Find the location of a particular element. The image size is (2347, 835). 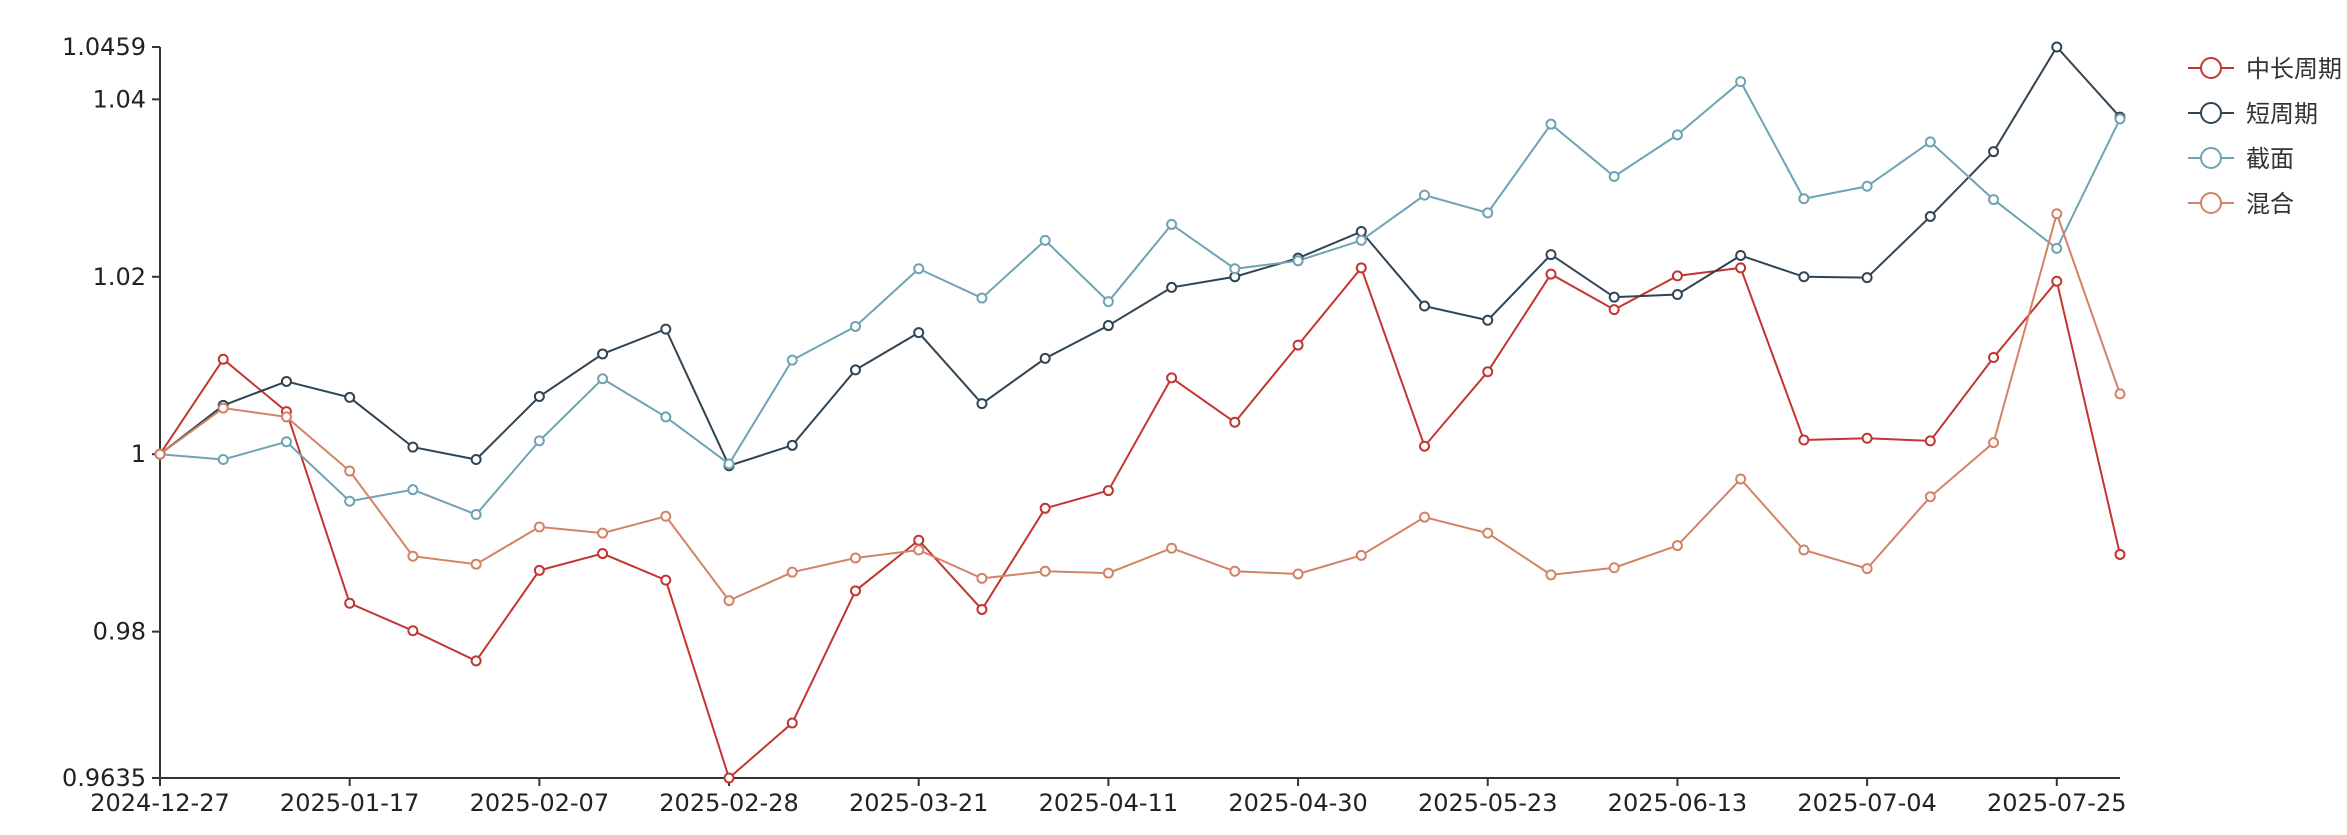

legend-item-1: 短周期 is located at coordinates (2253, 114).